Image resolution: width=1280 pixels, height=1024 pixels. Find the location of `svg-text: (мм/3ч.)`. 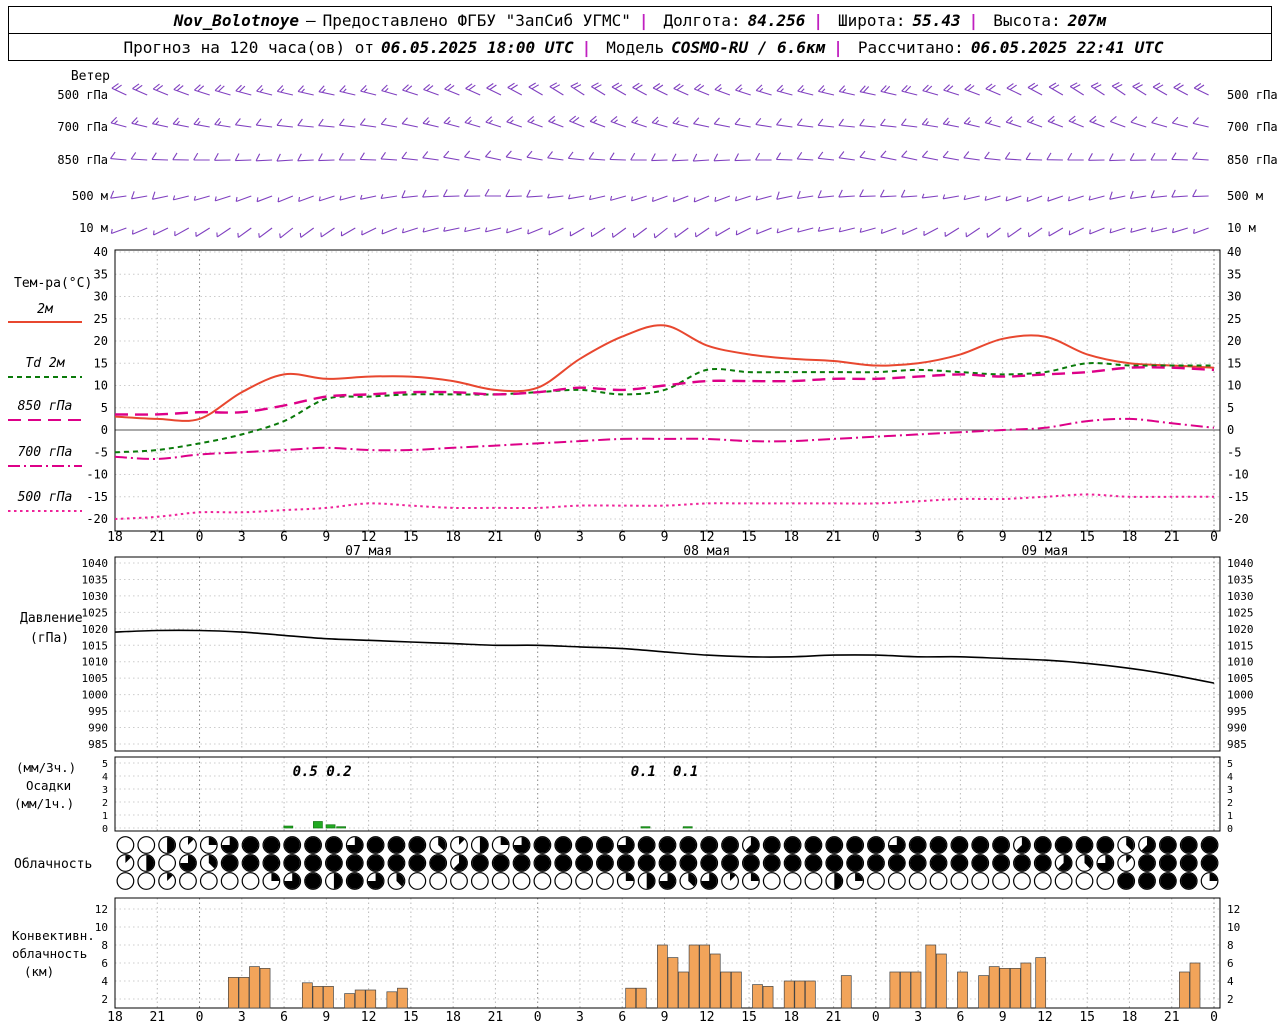

svg-text: (мм/3ч.) is located at coordinates (46, 767).